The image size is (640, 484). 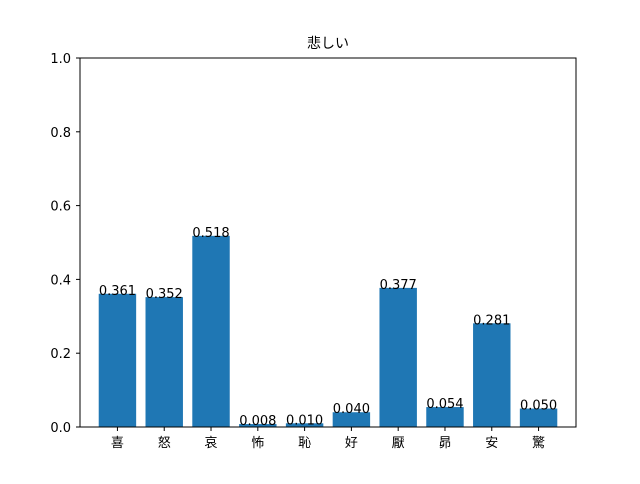 I want to click on data-label: 0.050, so click(x=538, y=406).